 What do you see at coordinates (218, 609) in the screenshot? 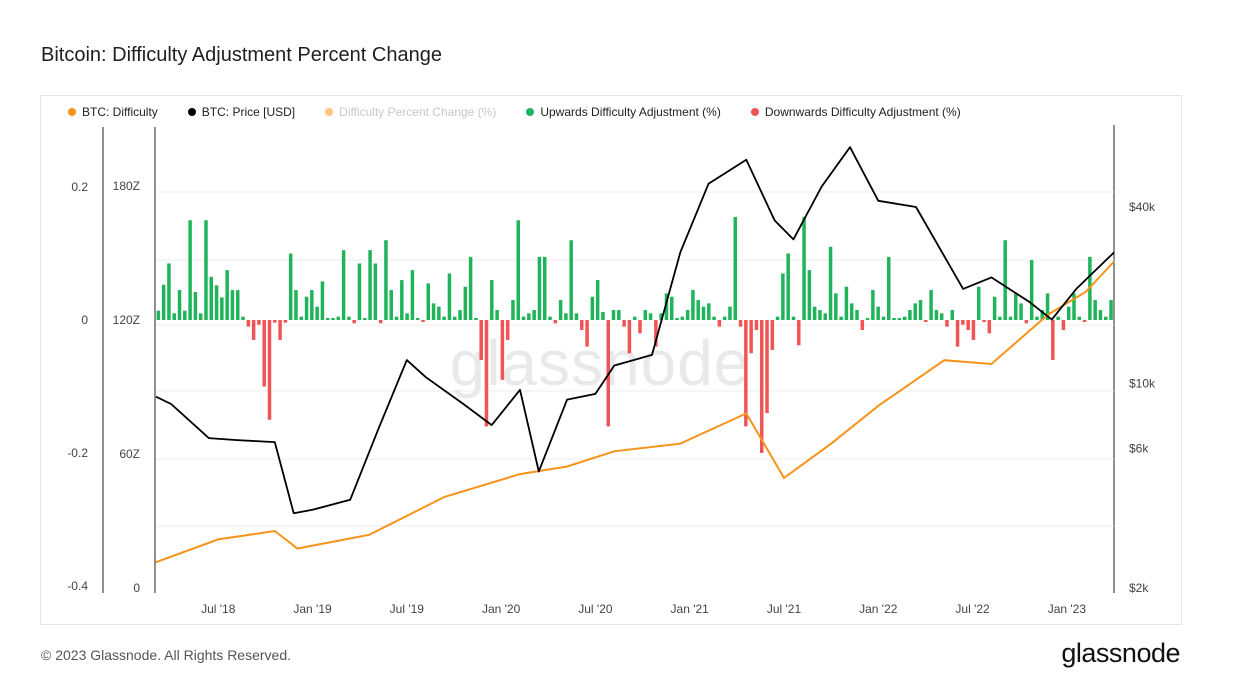
I see `x-tick-label: Jul '18` at bounding box center [218, 609].